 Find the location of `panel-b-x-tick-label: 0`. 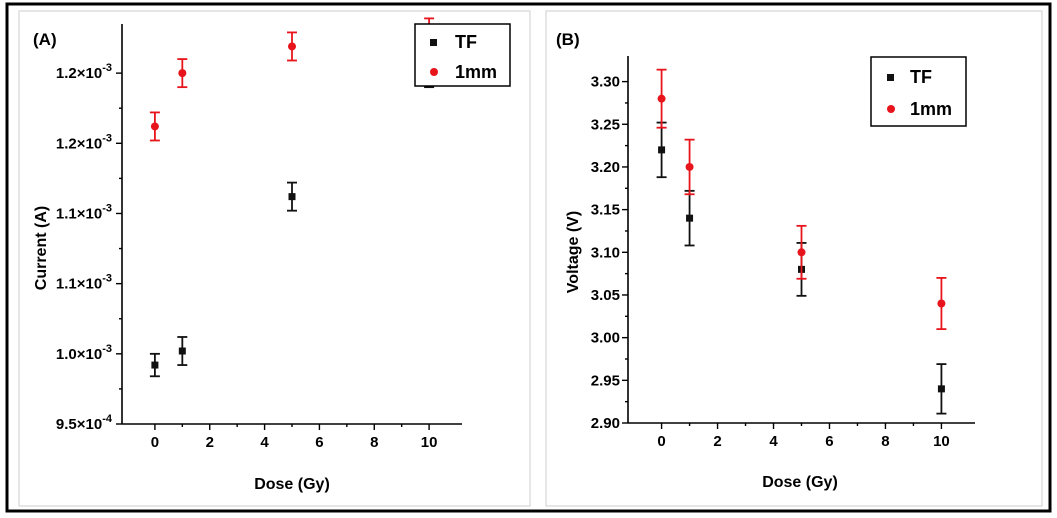

panel-b-x-tick-label: 0 is located at coordinates (661, 441).